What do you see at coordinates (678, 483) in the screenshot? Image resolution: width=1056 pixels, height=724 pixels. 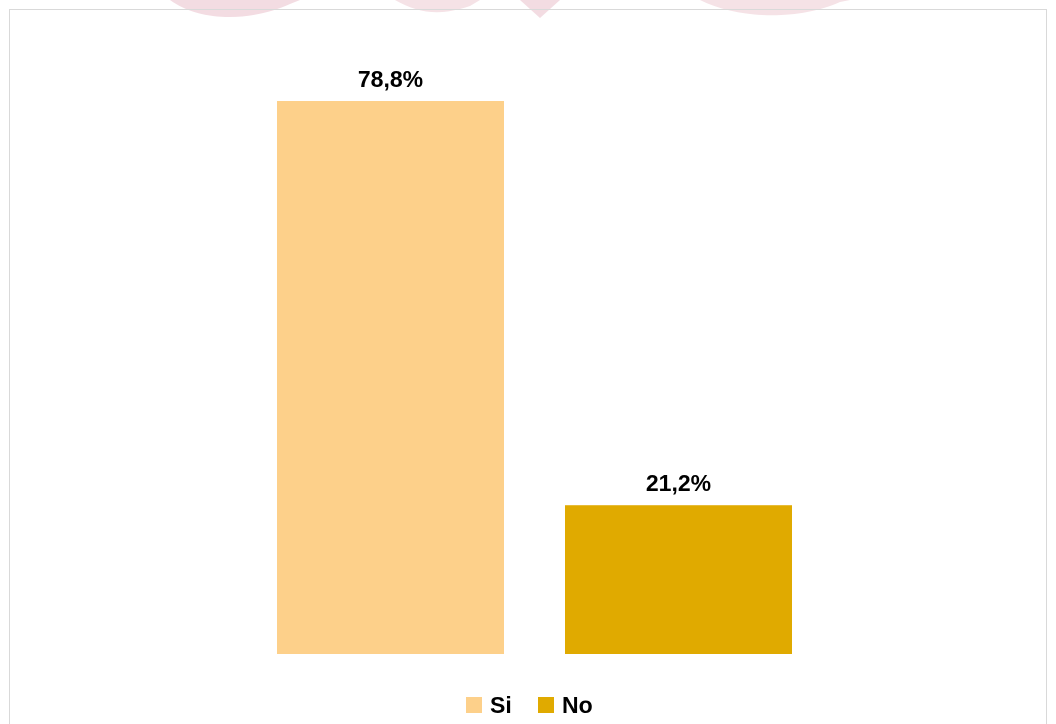 I see `data-label-no: 21,2%` at bounding box center [678, 483].